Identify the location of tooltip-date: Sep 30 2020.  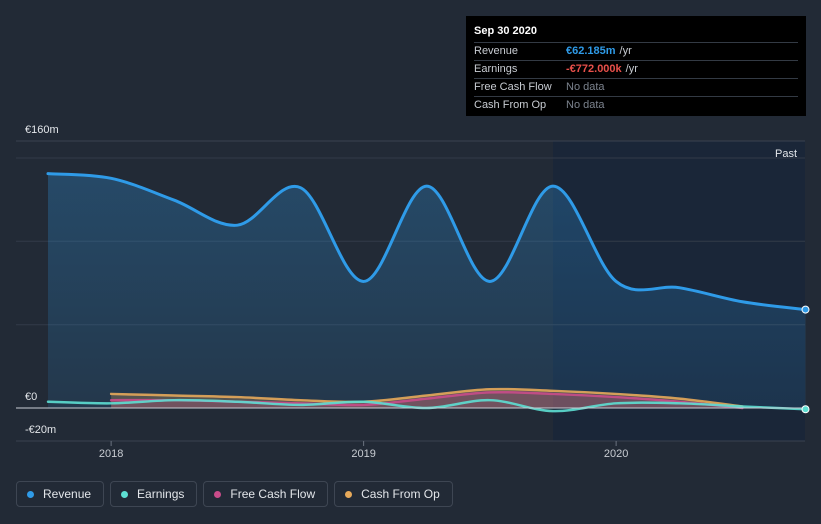
(636, 33).